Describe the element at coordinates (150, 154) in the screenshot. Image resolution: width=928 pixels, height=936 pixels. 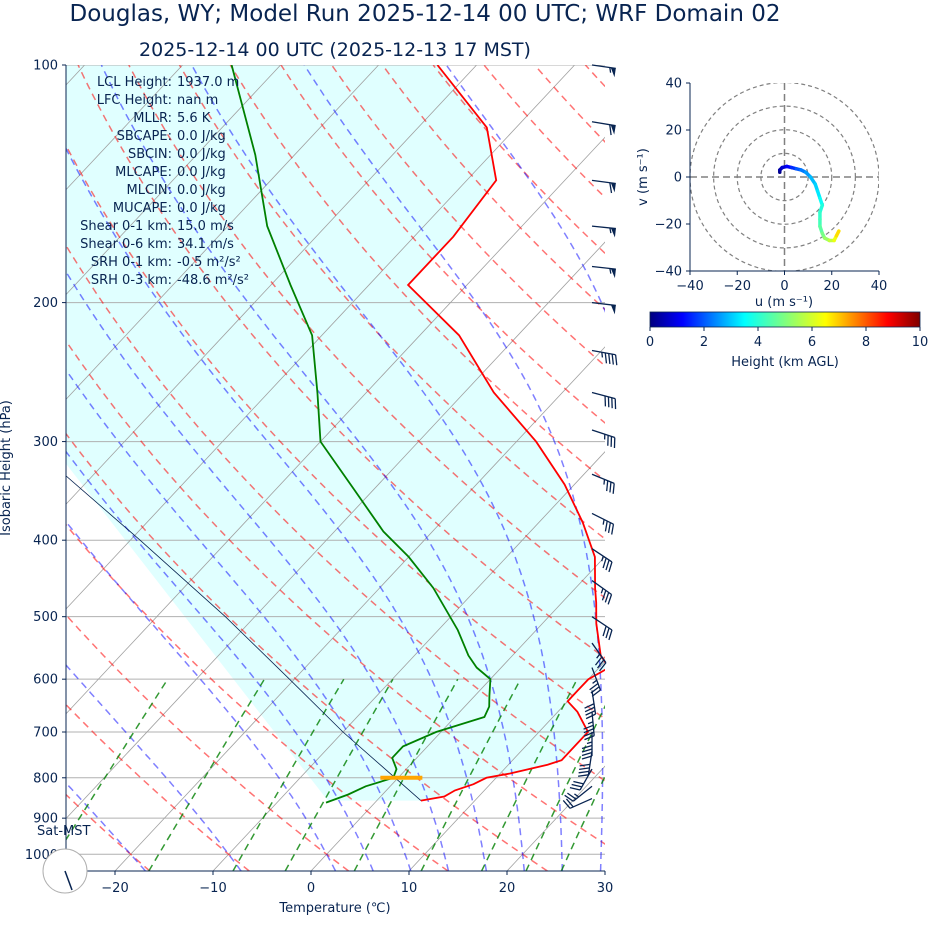
I see `stat-label: SBCIN:` at that location.